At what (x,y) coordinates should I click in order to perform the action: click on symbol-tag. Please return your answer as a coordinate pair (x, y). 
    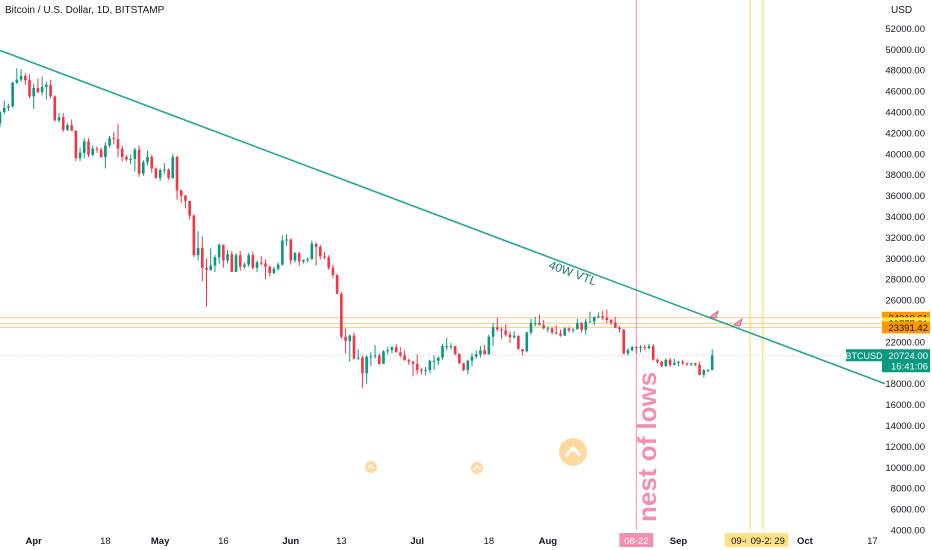
    Looking at the image, I should click on (864, 355).